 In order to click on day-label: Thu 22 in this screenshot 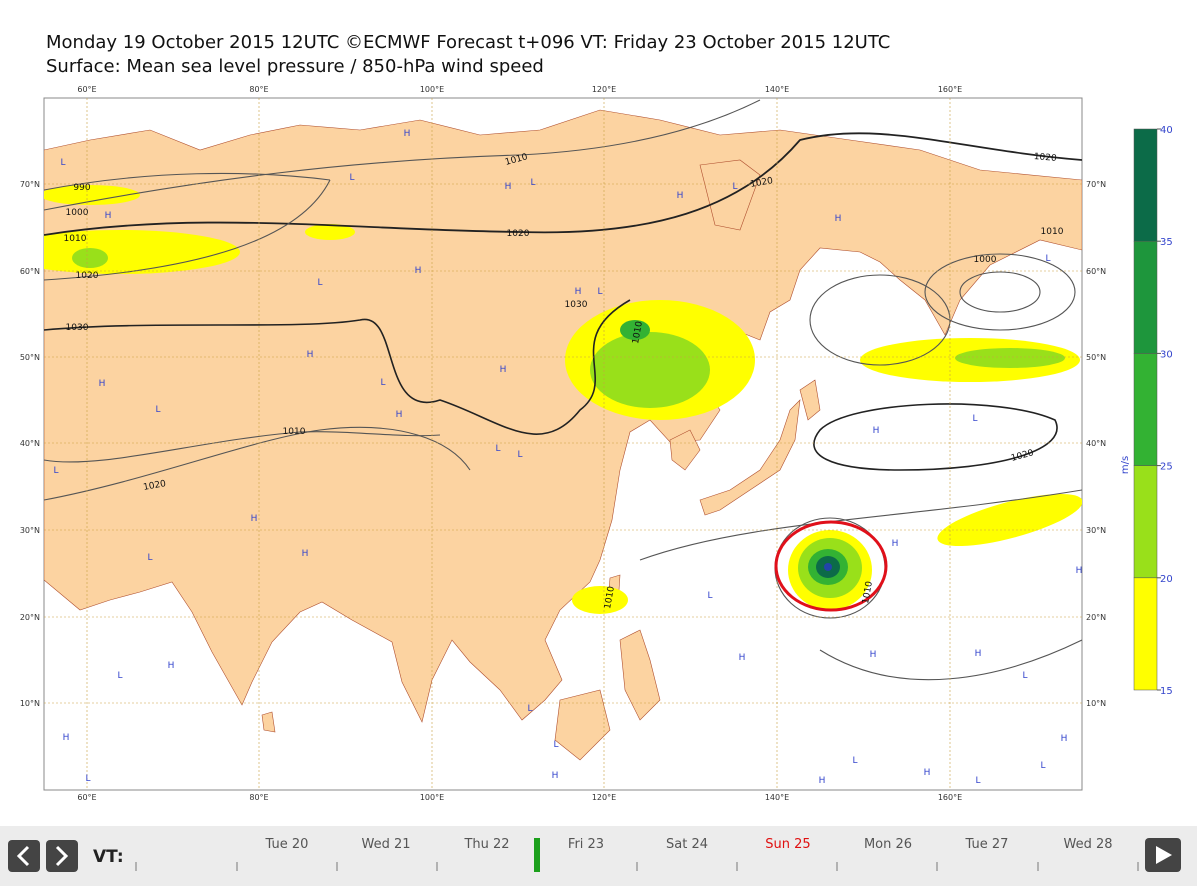, I will do `click(486, 844)`.